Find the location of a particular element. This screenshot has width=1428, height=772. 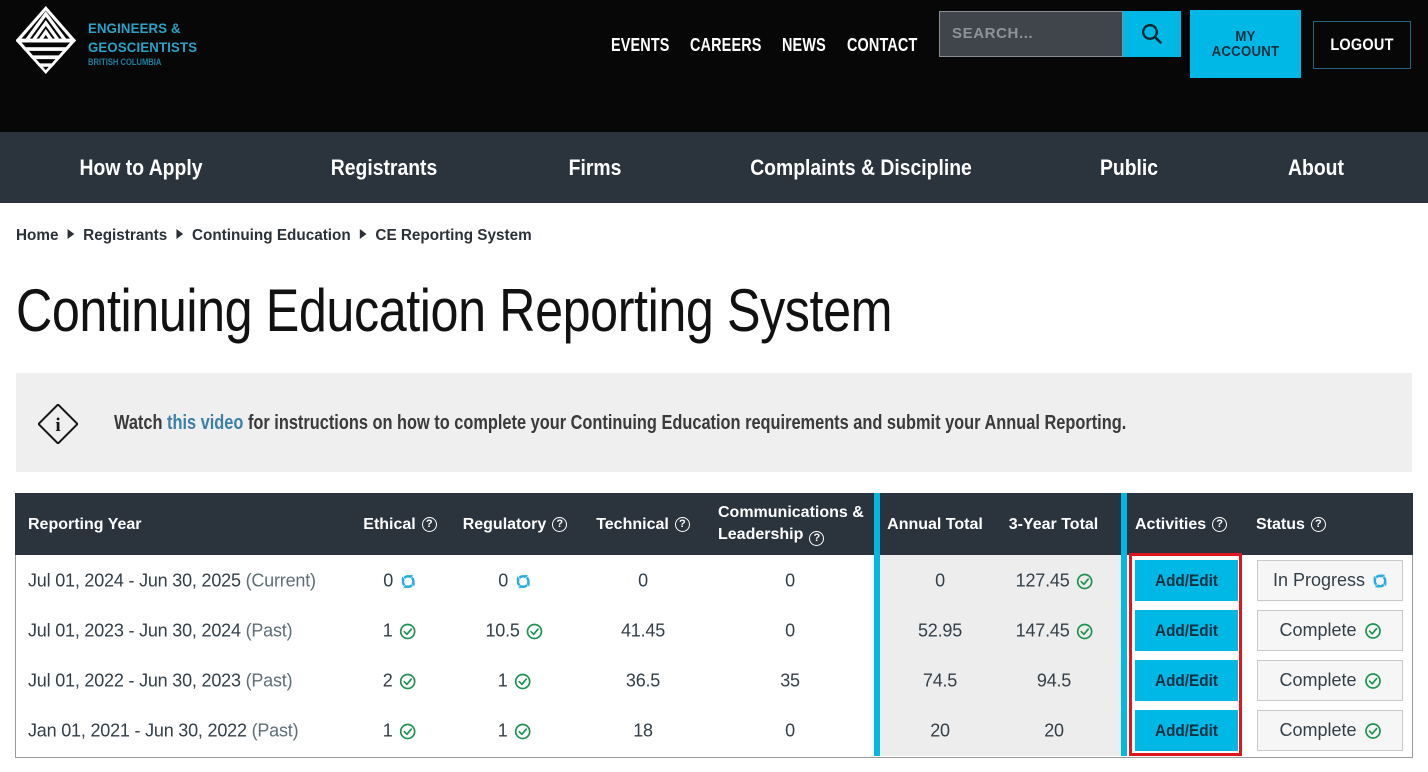

svg-text: i is located at coordinates (57, 425).